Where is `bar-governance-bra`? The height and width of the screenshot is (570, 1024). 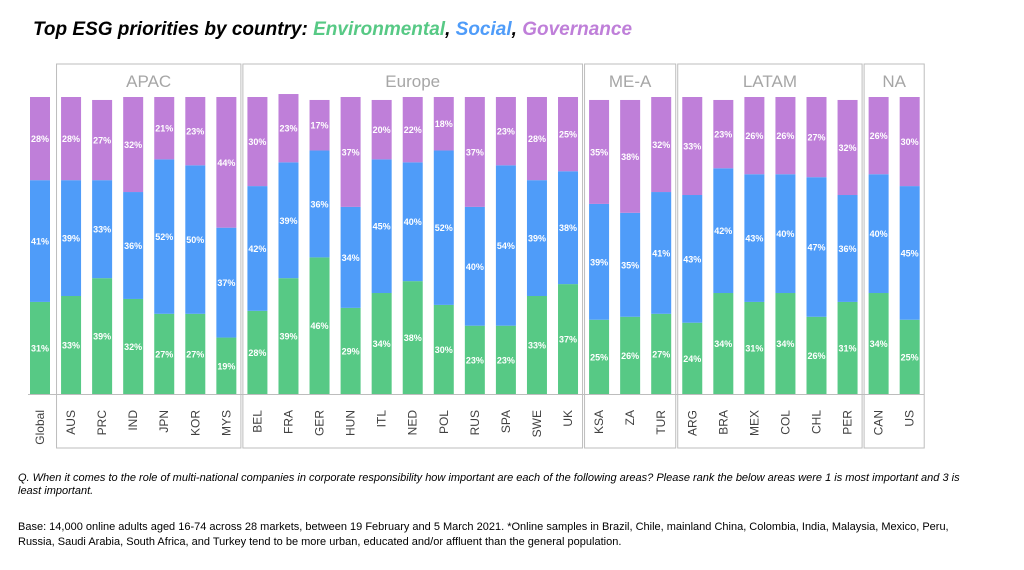
bar-governance-bra is located at coordinates (723, 134).